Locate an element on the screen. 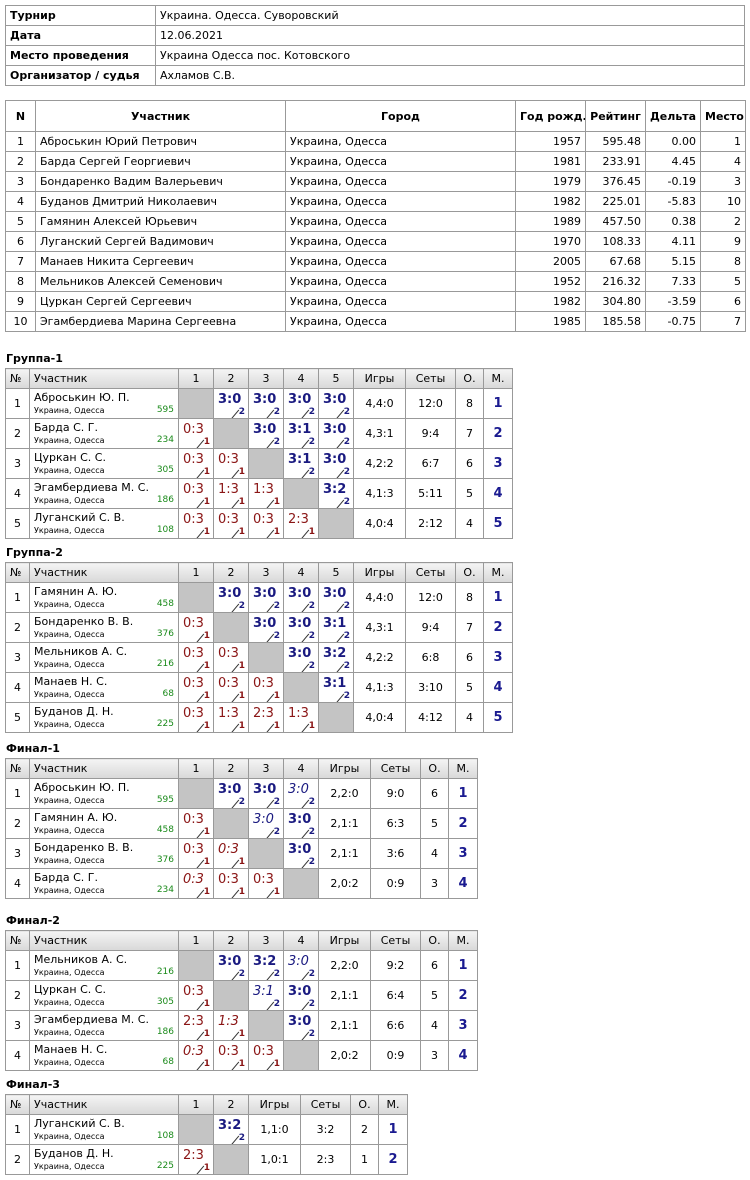  column-header: № is located at coordinates (17, 768).